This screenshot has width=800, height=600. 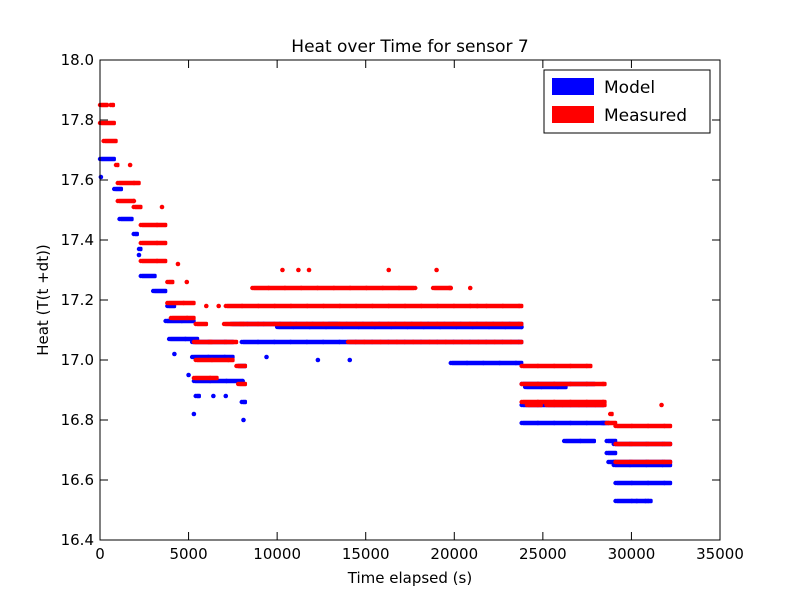 I want to click on y-tick-label: 18.0, so click(x=77, y=60).